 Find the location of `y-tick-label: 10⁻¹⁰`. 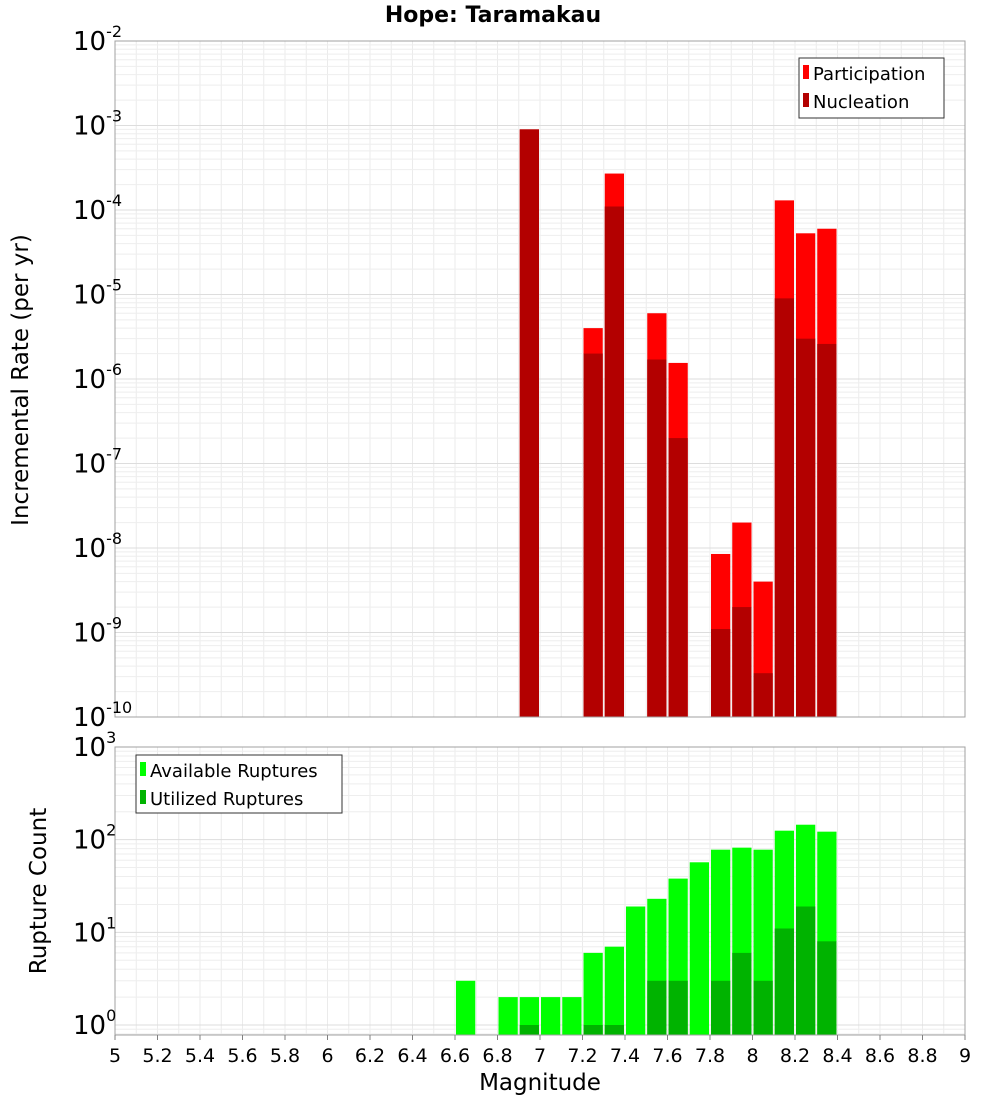

y-tick-label: 10⁻¹⁰ is located at coordinates (102, 715).